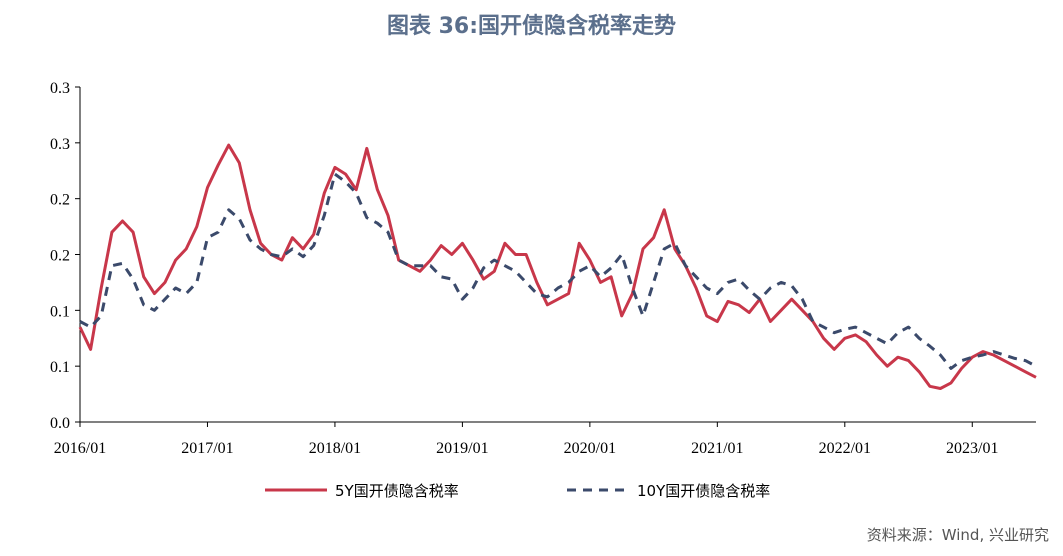  Describe the element at coordinates (80, 448) in the screenshot. I see `x-tick-label: 2016/01` at that location.